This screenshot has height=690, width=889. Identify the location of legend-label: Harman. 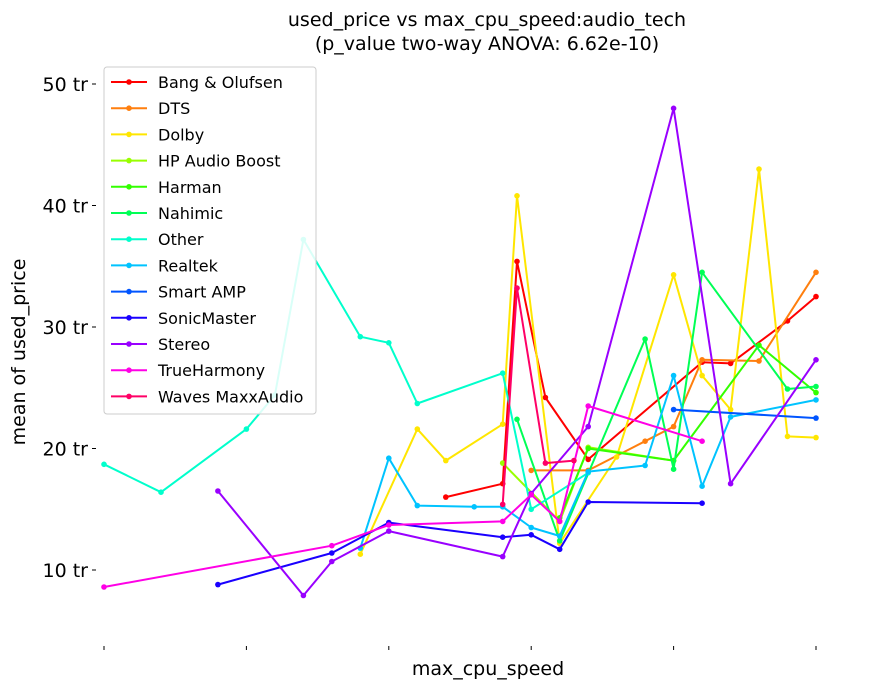
(190, 187).